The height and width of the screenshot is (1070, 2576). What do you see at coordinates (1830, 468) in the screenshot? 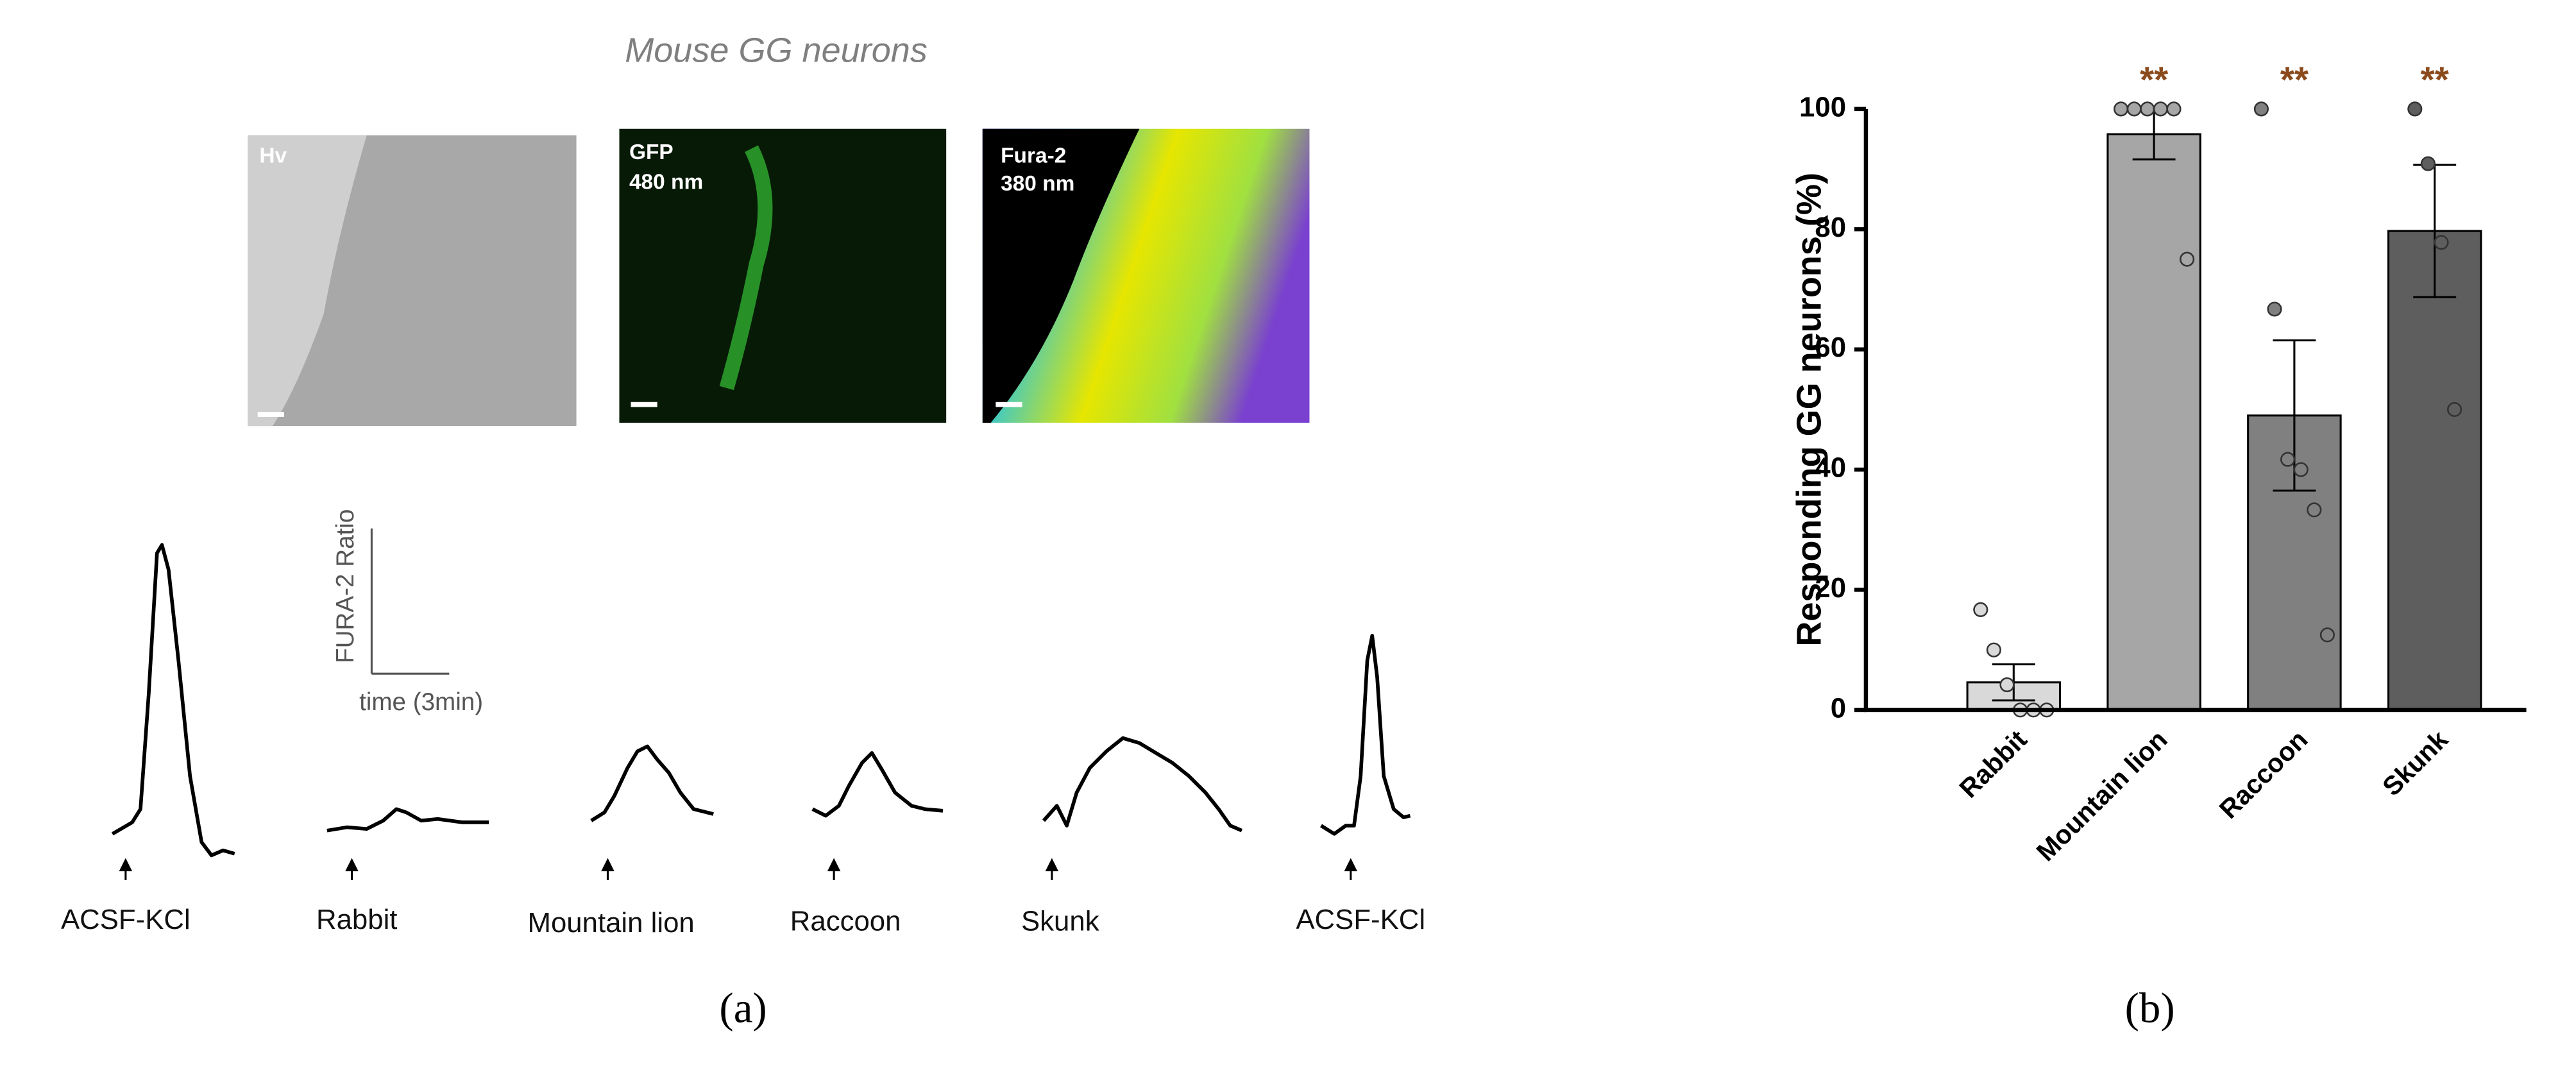
I see `y-tick-label: 40` at bounding box center [1830, 468].